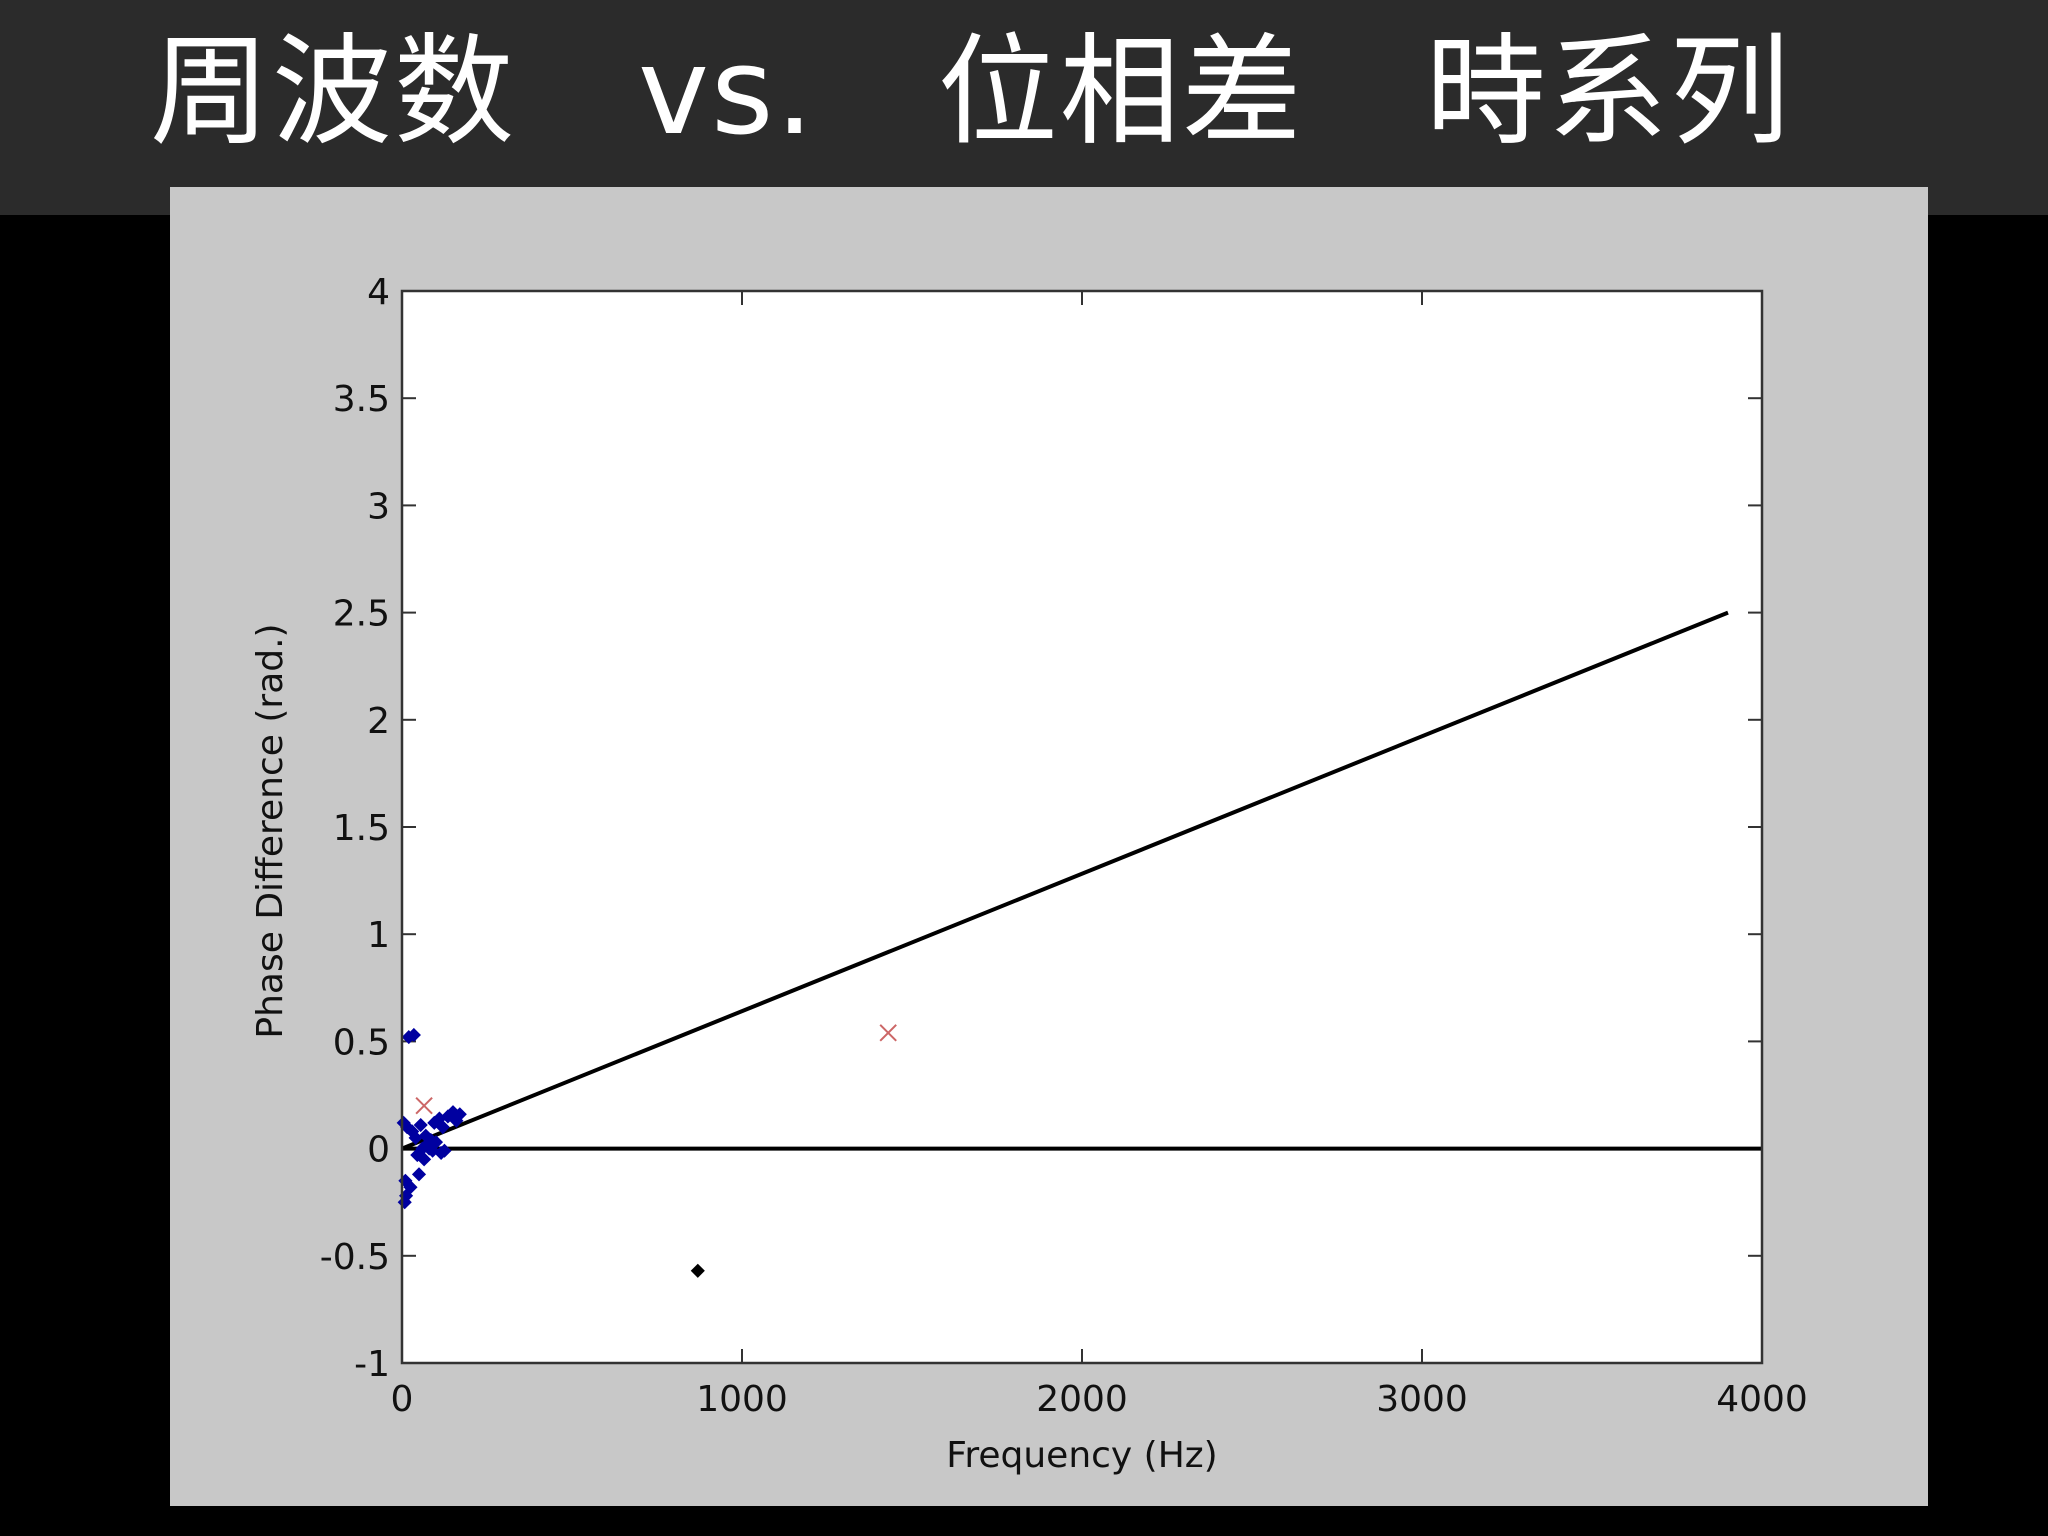 The image size is (2048, 1536). Describe the element at coordinates (378, 721) in the screenshot. I see `y-tick-label-6: 2` at that location.